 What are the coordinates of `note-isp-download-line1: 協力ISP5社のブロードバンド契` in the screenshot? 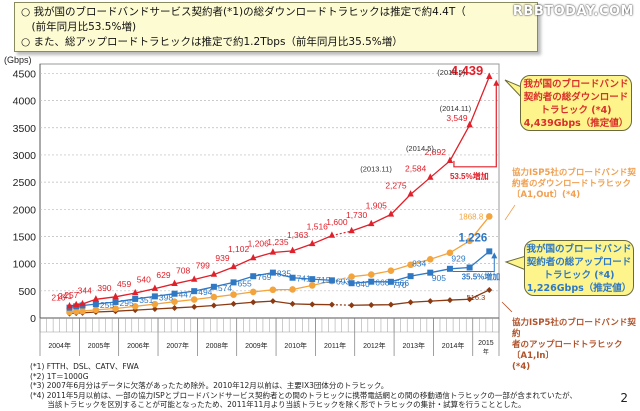 It's located at (574, 173).